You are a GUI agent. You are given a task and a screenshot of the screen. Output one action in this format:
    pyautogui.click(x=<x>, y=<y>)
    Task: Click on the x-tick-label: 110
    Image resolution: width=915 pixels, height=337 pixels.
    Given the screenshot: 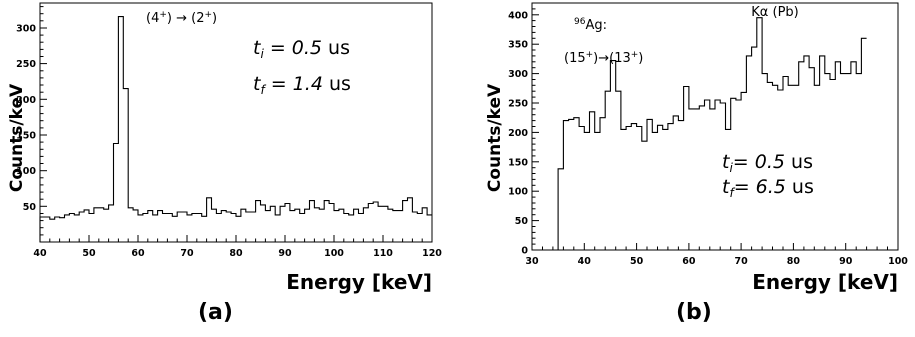 What is the action you would take?
    pyautogui.click(x=383, y=253)
    